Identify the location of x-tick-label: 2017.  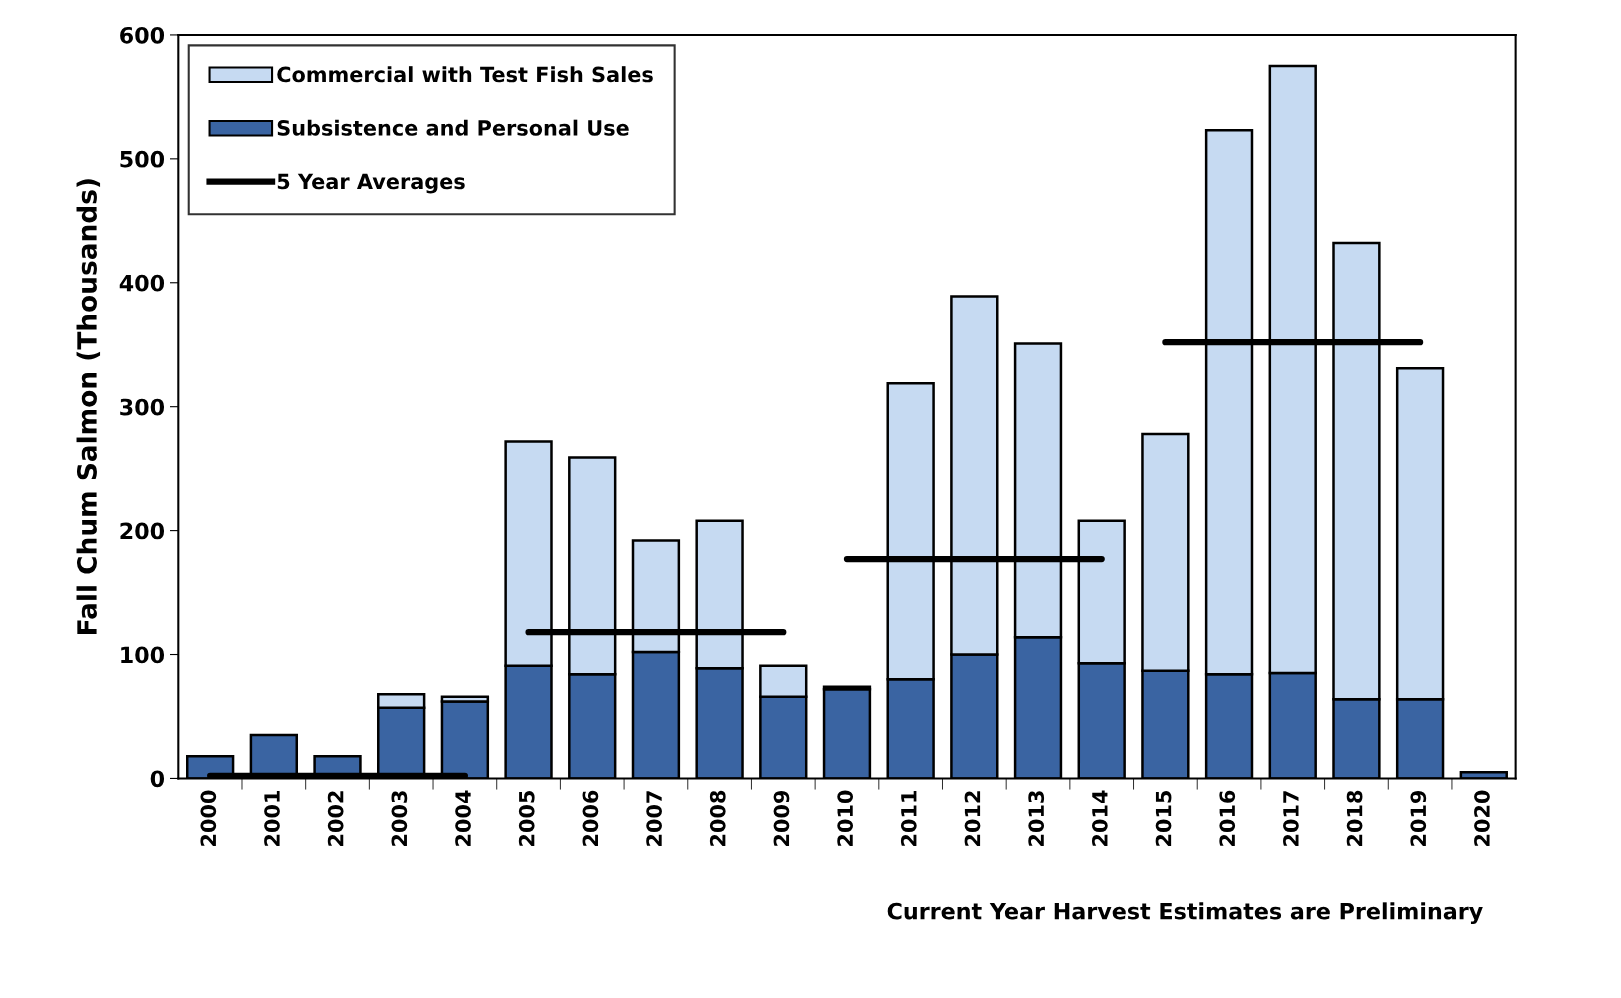
(1291, 818).